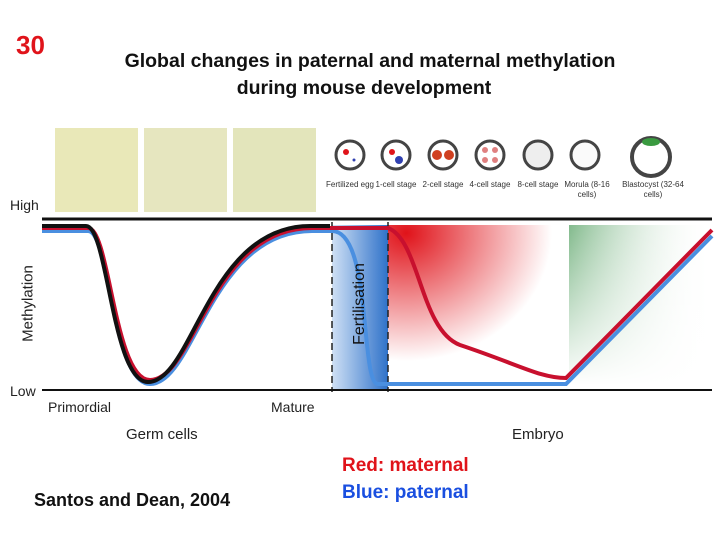 The height and width of the screenshot is (540, 720). Describe the element at coordinates (359, 304) in the screenshot. I see `fertilisation-label: Fertilisation` at that location.